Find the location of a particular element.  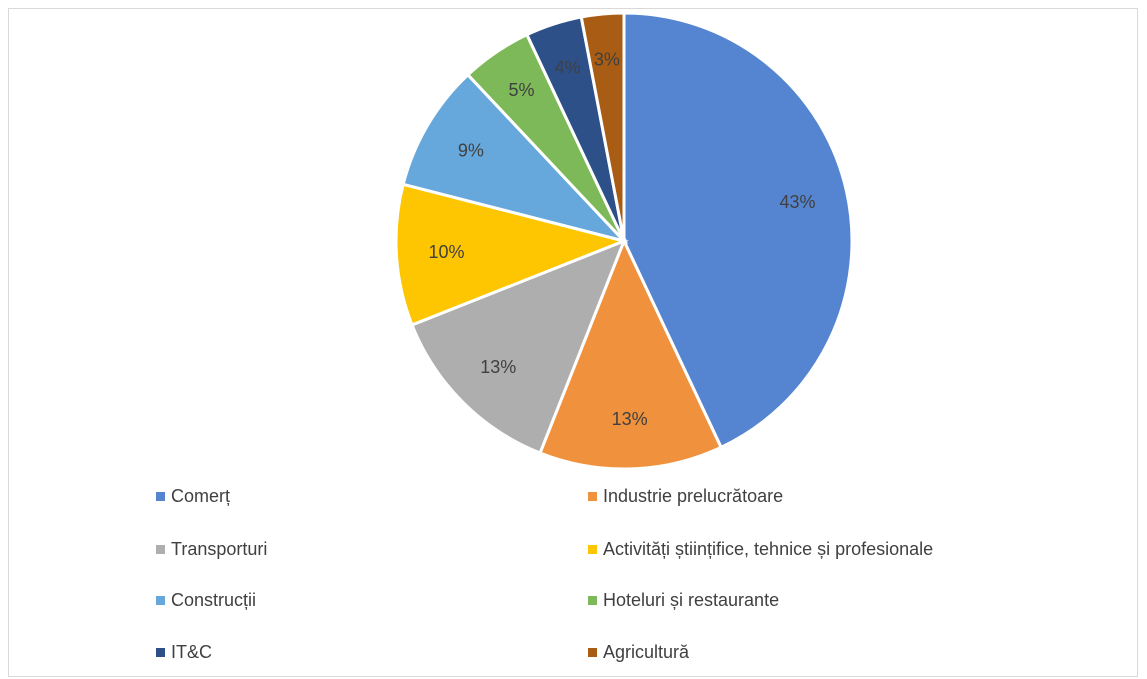

pie-data-label-4: 9% is located at coordinates (471, 150).